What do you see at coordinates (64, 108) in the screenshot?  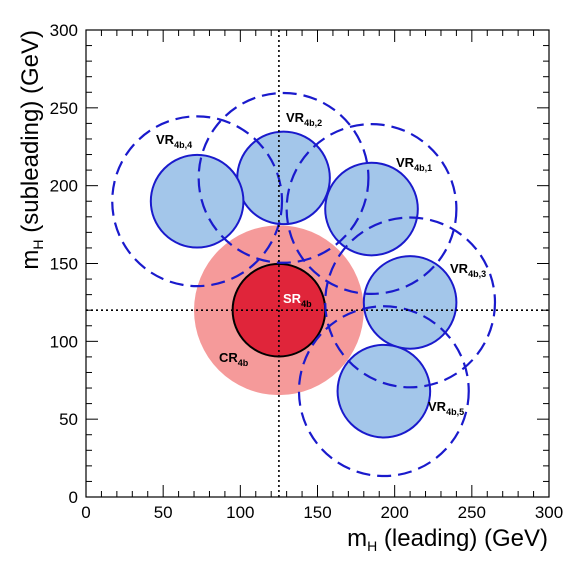 I see `y-tick-label: 250` at bounding box center [64, 108].